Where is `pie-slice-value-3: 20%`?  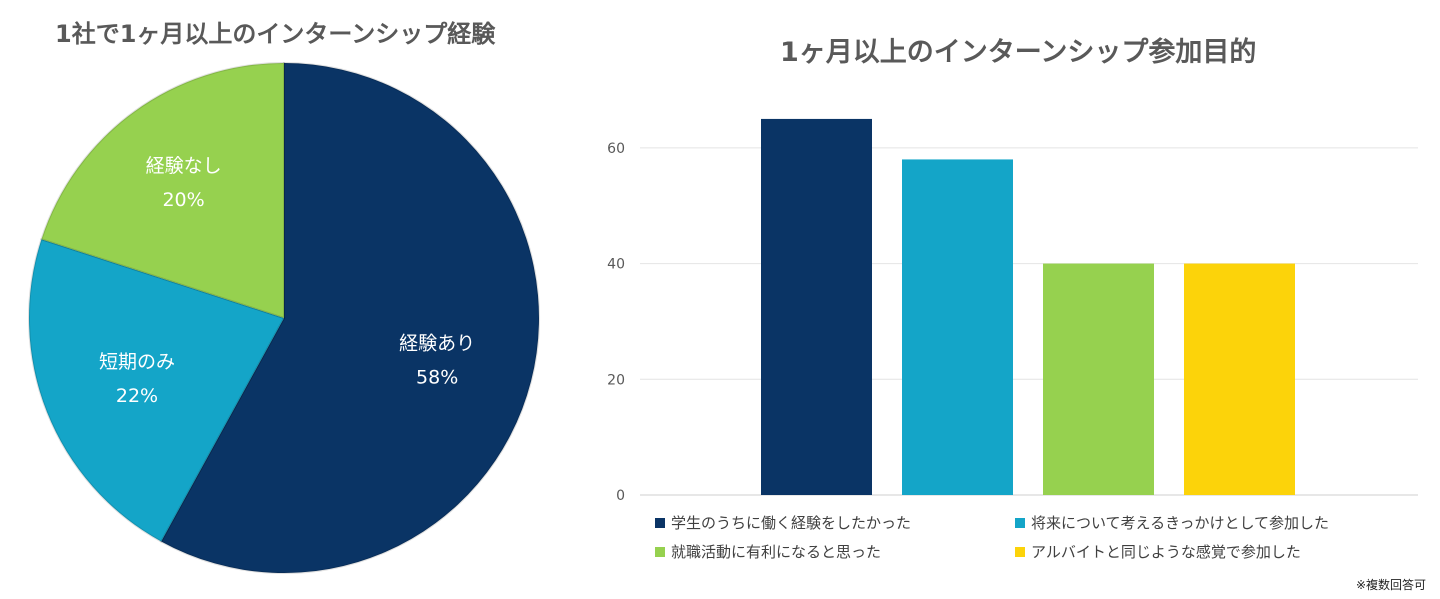 pie-slice-value-3: 20% is located at coordinates (183, 200).